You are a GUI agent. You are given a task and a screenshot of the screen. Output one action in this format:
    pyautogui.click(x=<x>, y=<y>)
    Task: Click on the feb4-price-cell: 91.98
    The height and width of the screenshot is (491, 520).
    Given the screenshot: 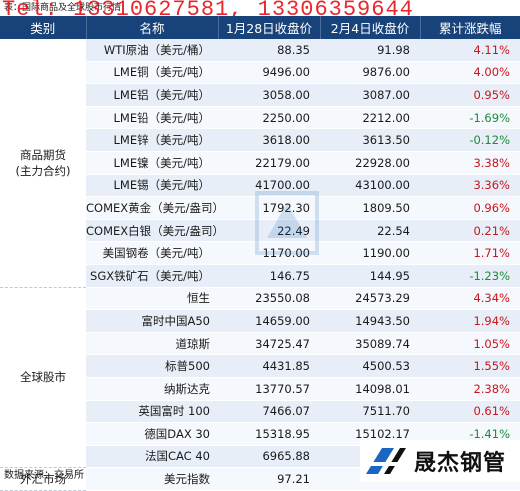 What is the action you would take?
    pyautogui.click(x=370, y=50)
    